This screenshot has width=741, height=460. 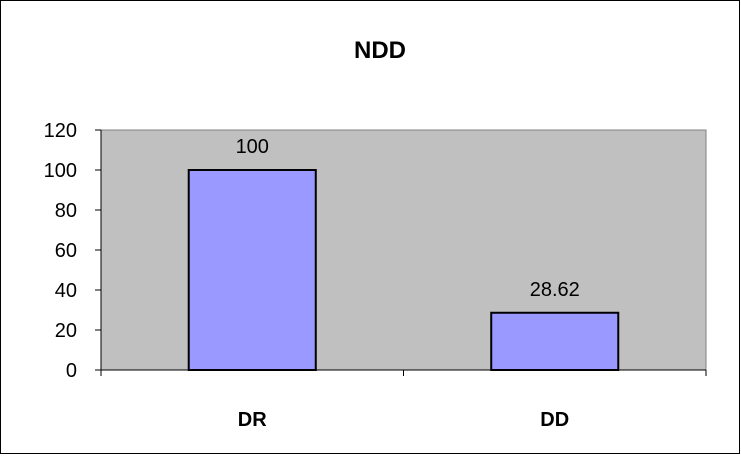 I want to click on y-tick-label: 40, so click(x=66, y=291).